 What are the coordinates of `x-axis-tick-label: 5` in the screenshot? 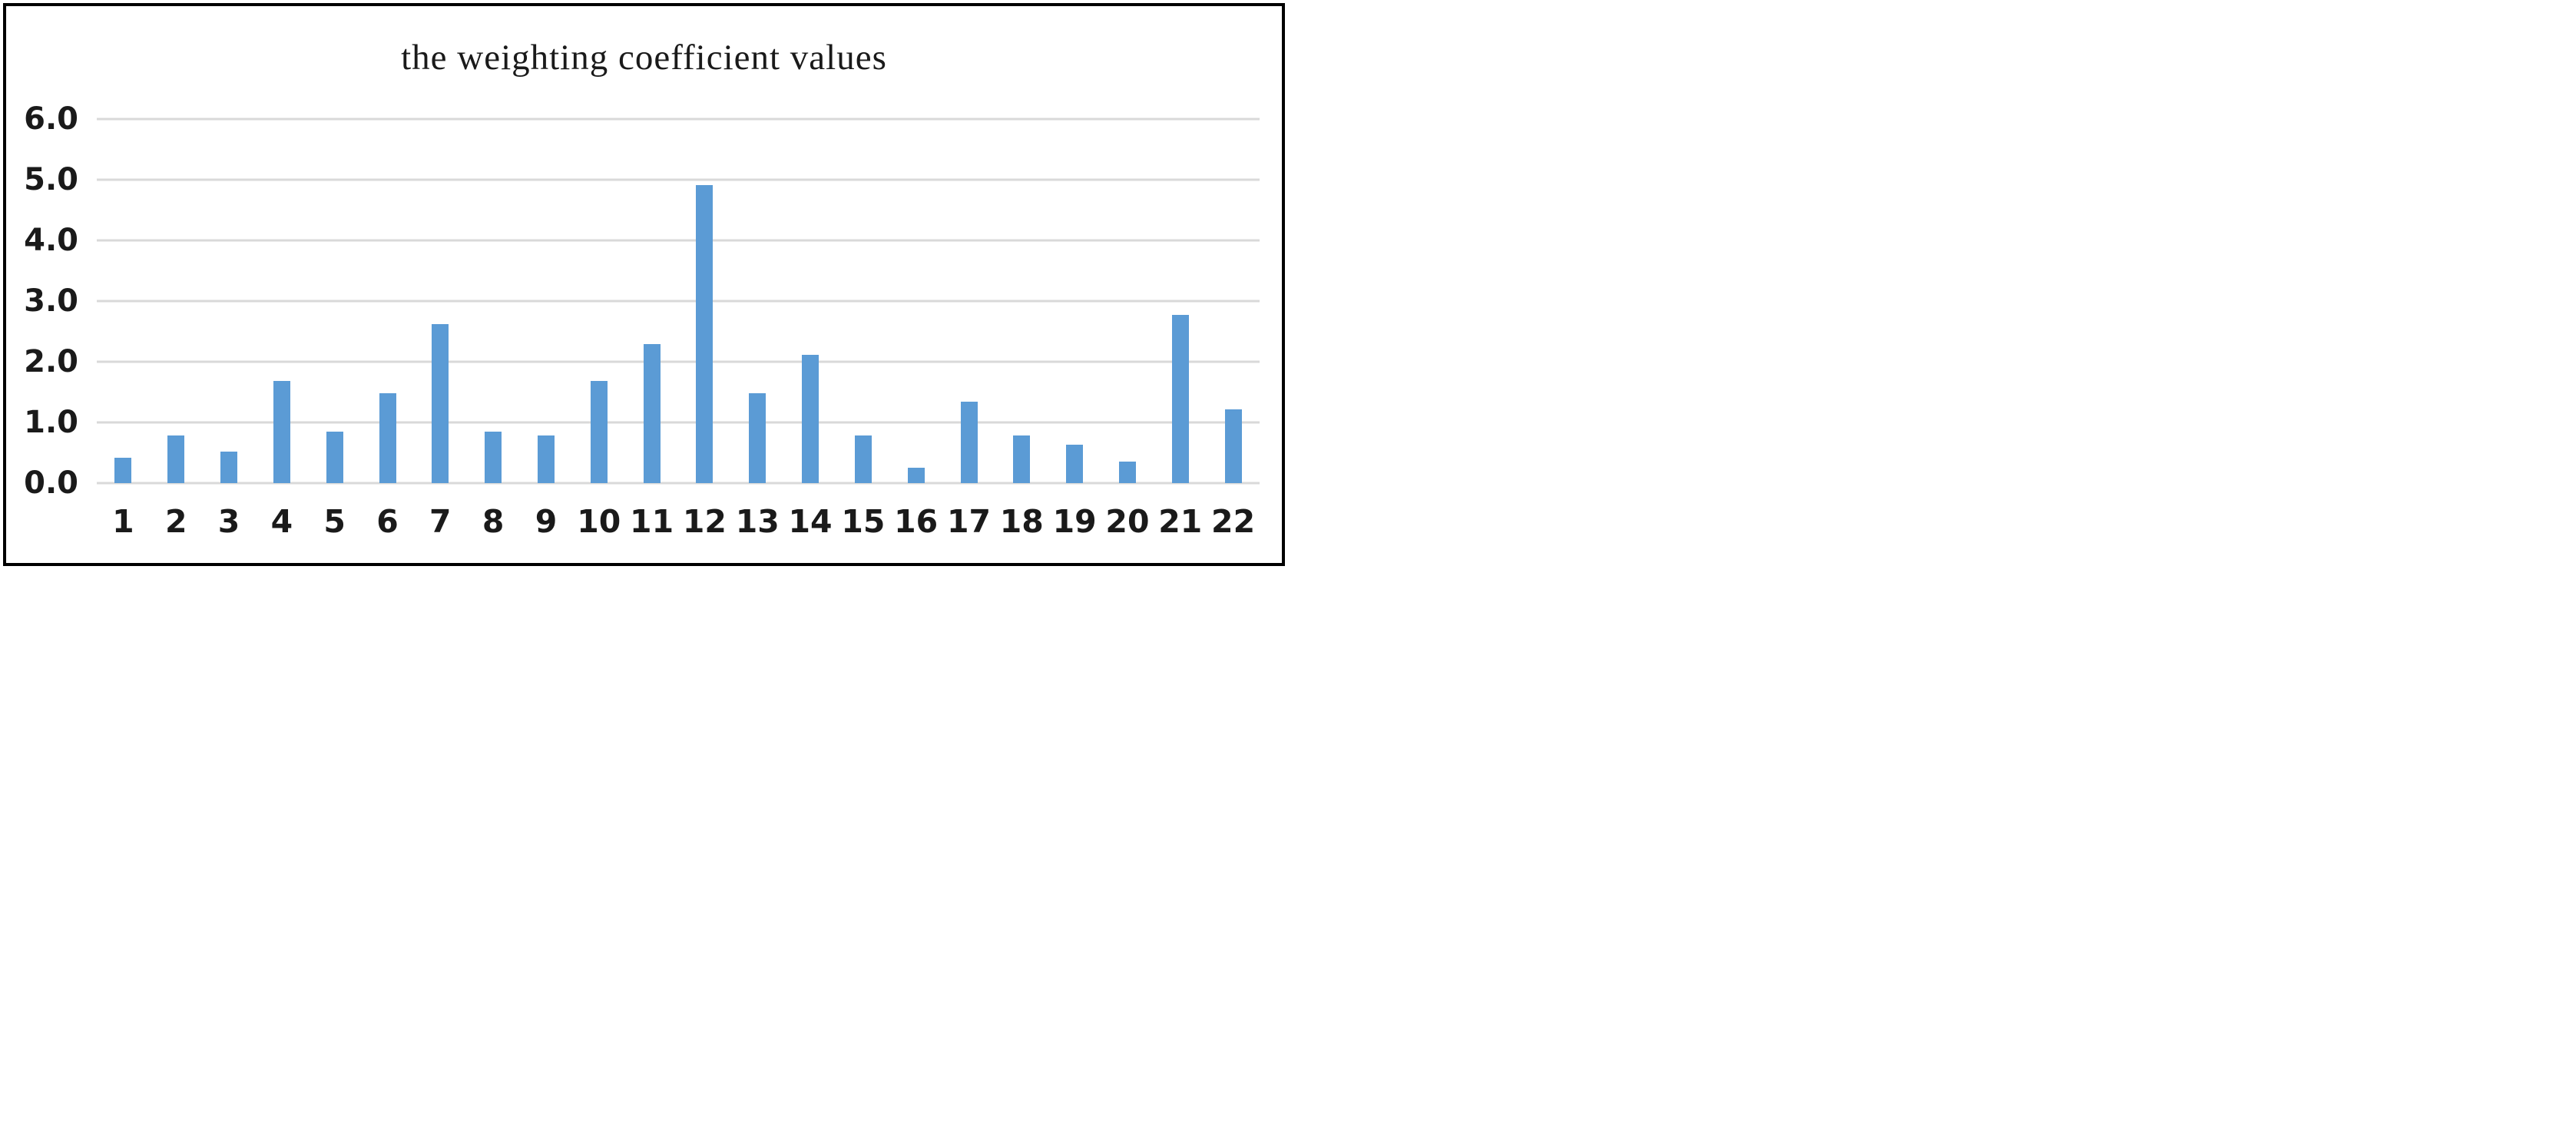 It's located at (334, 521).